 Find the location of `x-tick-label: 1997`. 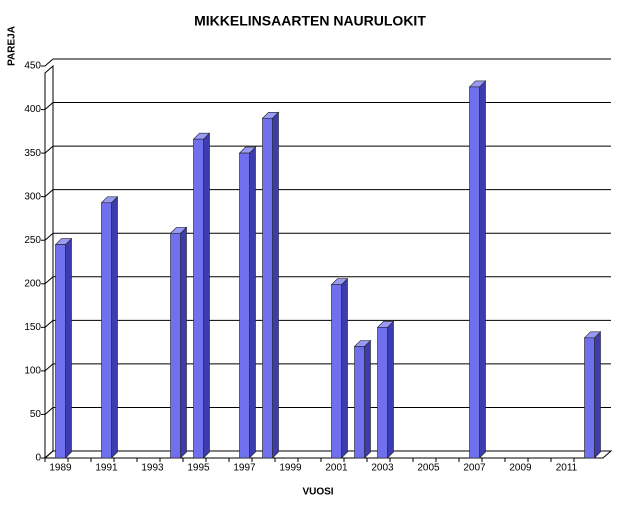

x-tick-label: 1997 is located at coordinates (244, 468).